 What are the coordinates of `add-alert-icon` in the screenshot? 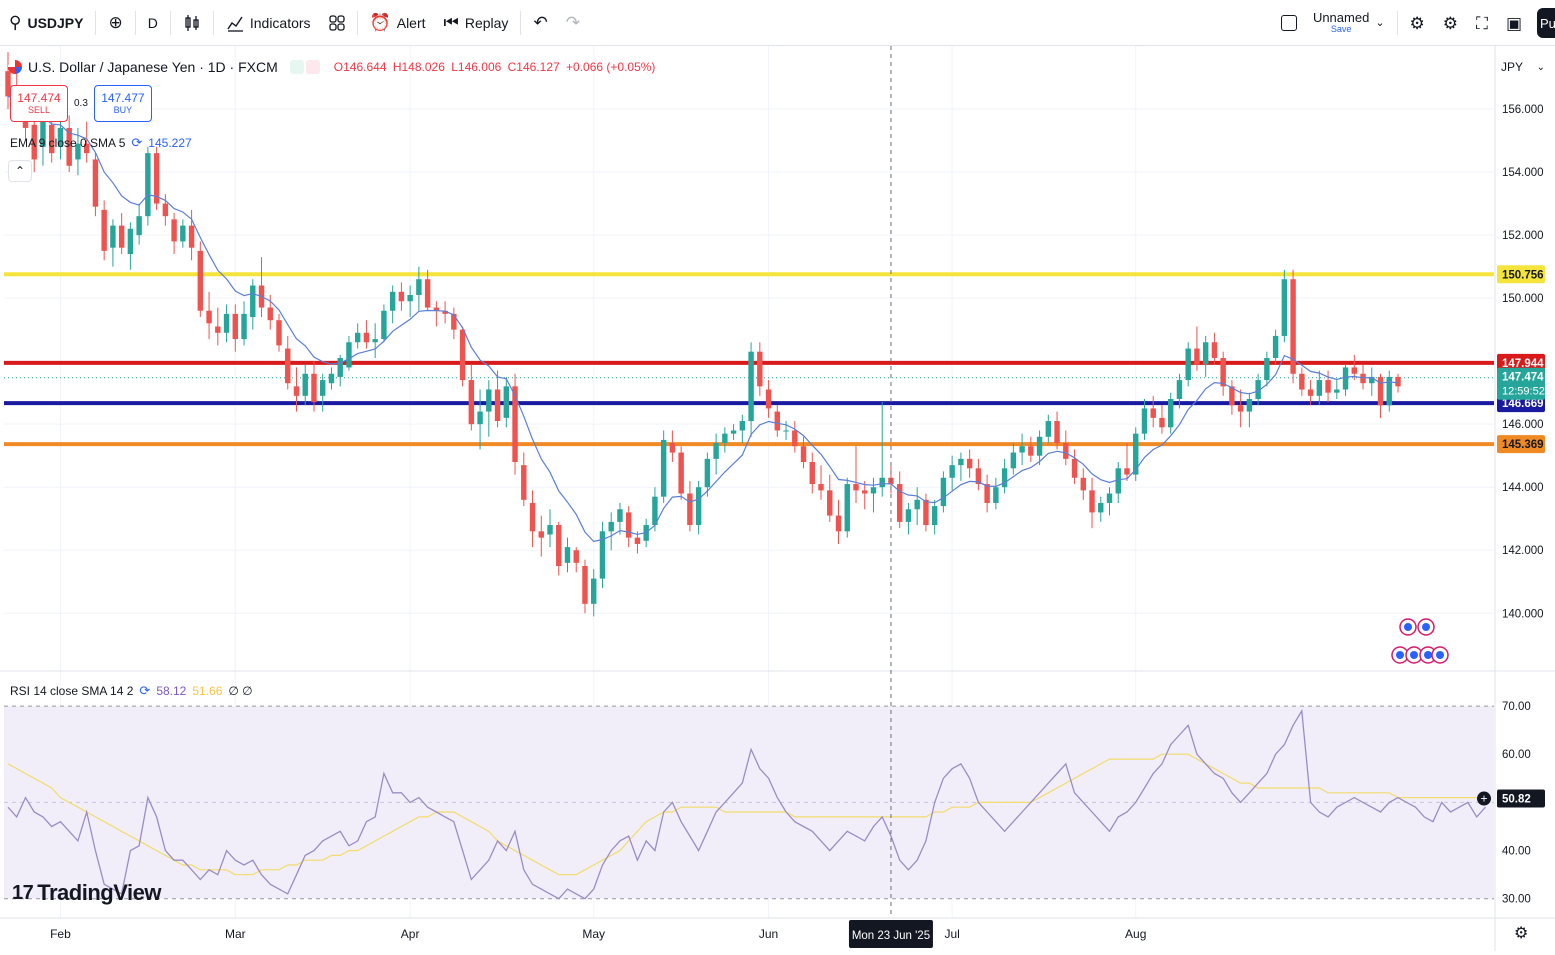 It's located at (1484, 798).